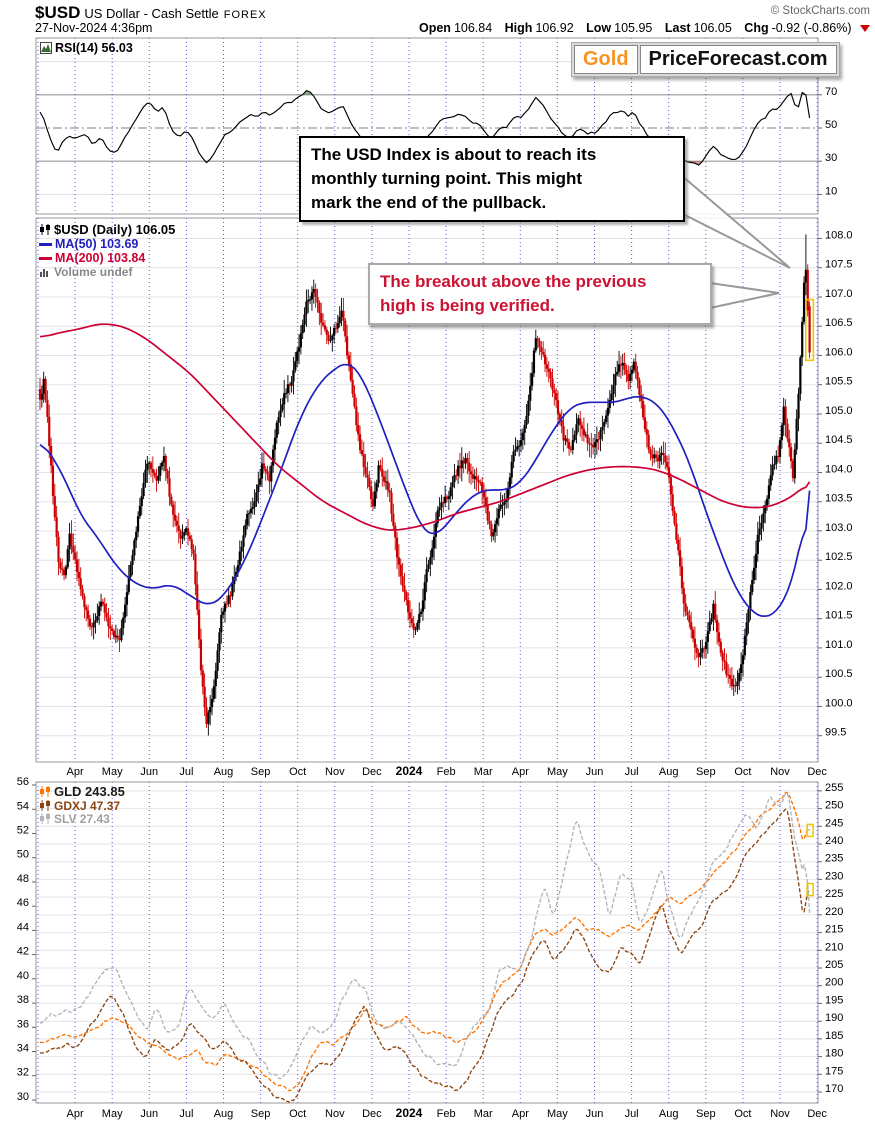 This screenshot has height=1125, width=875. I want to click on svg-text: 230, so click(834, 876).